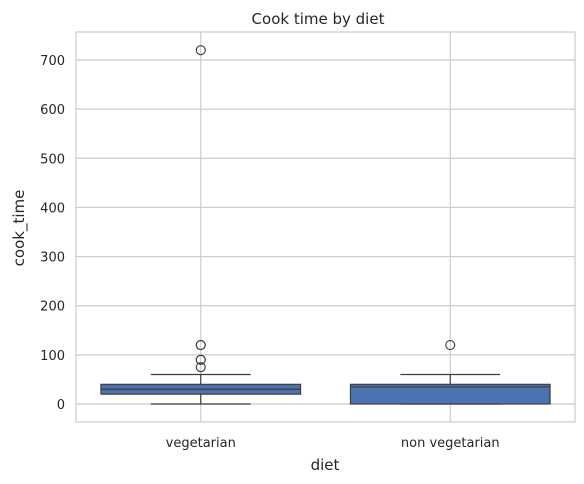  Describe the element at coordinates (318, 19) in the screenshot. I see `chart-title: Cook time by diet` at that location.